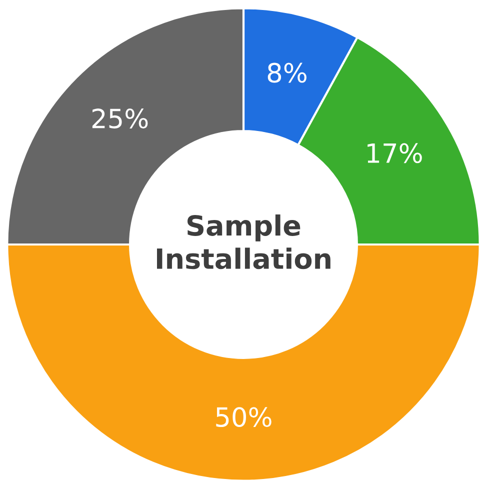 This screenshot has width=487, height=489. I want to click on data-label: 17%, so click(395, 153).